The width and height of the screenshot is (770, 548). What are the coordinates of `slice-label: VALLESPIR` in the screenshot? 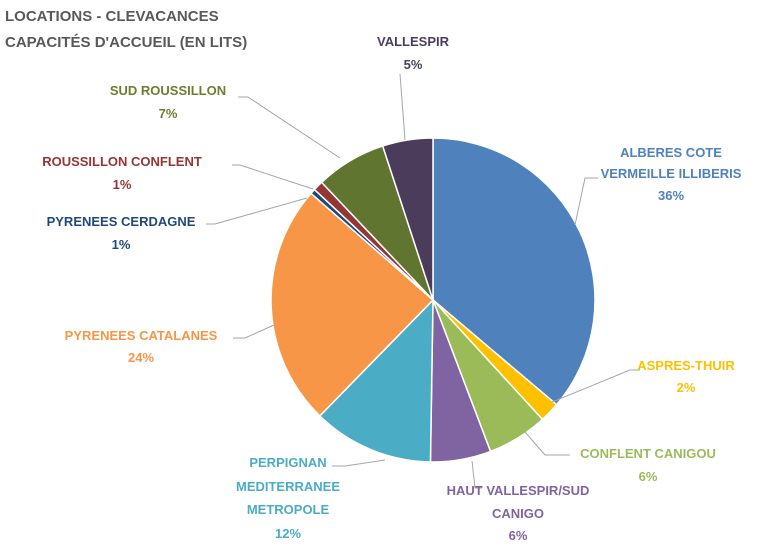 It's located at (413, 41).